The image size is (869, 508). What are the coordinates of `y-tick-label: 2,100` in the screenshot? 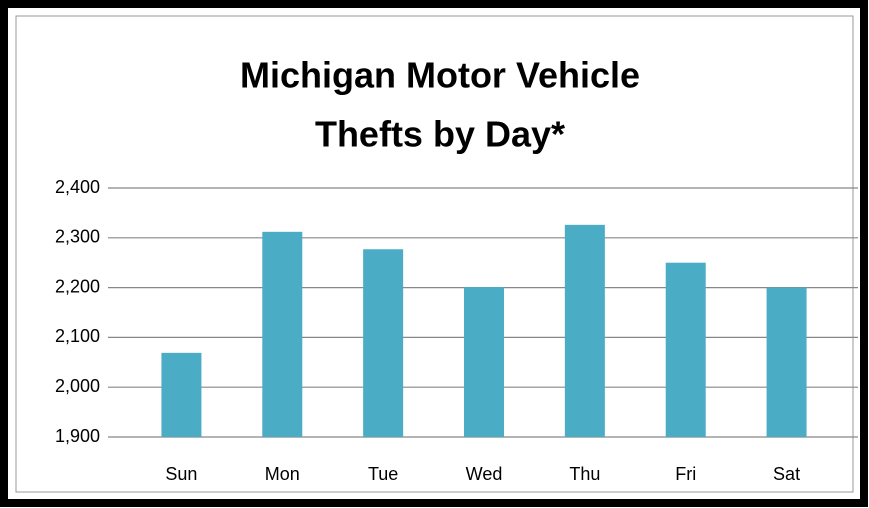 It's located at (77, 336).